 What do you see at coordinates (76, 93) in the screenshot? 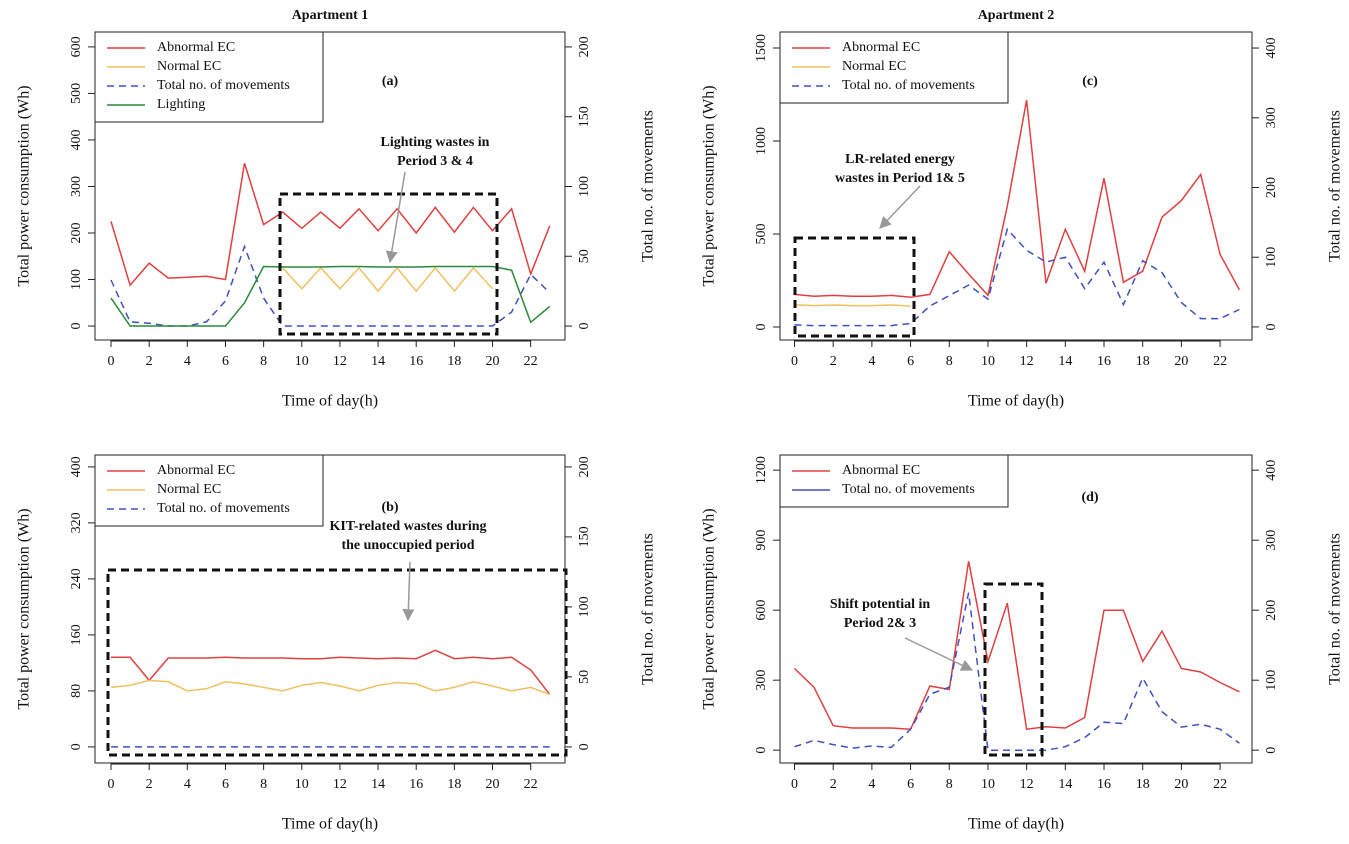
I see `y-tick-label: 500` at bounding box center [76, 93].